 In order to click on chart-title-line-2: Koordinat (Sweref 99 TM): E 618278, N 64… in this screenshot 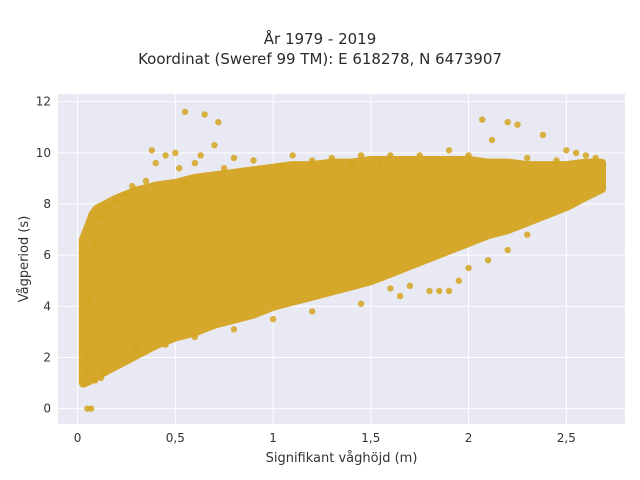, I will do `click(320, 59)`.